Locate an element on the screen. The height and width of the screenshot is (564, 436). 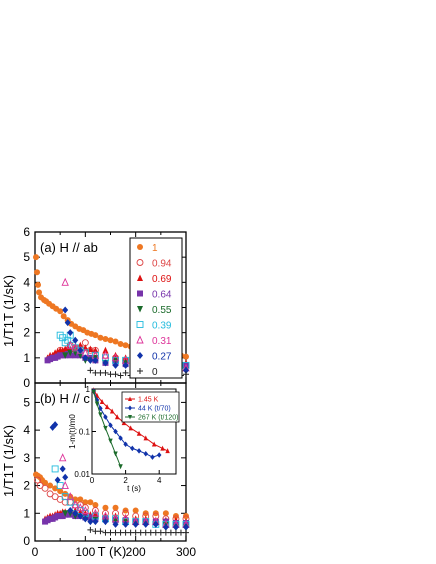
inset-legend-label-267 K (t/120): 267 K (t/120) is located at coordinates (158, 418).